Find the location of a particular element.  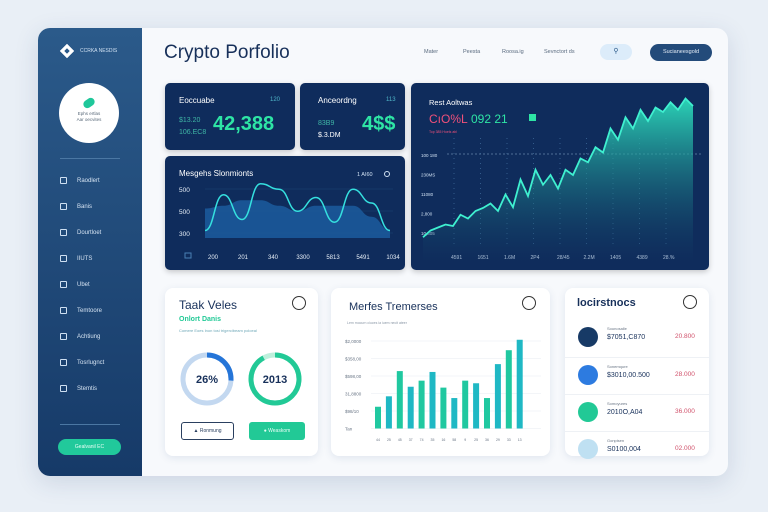

sidebar-item: Raodlert is located at coordinates (80, 180).